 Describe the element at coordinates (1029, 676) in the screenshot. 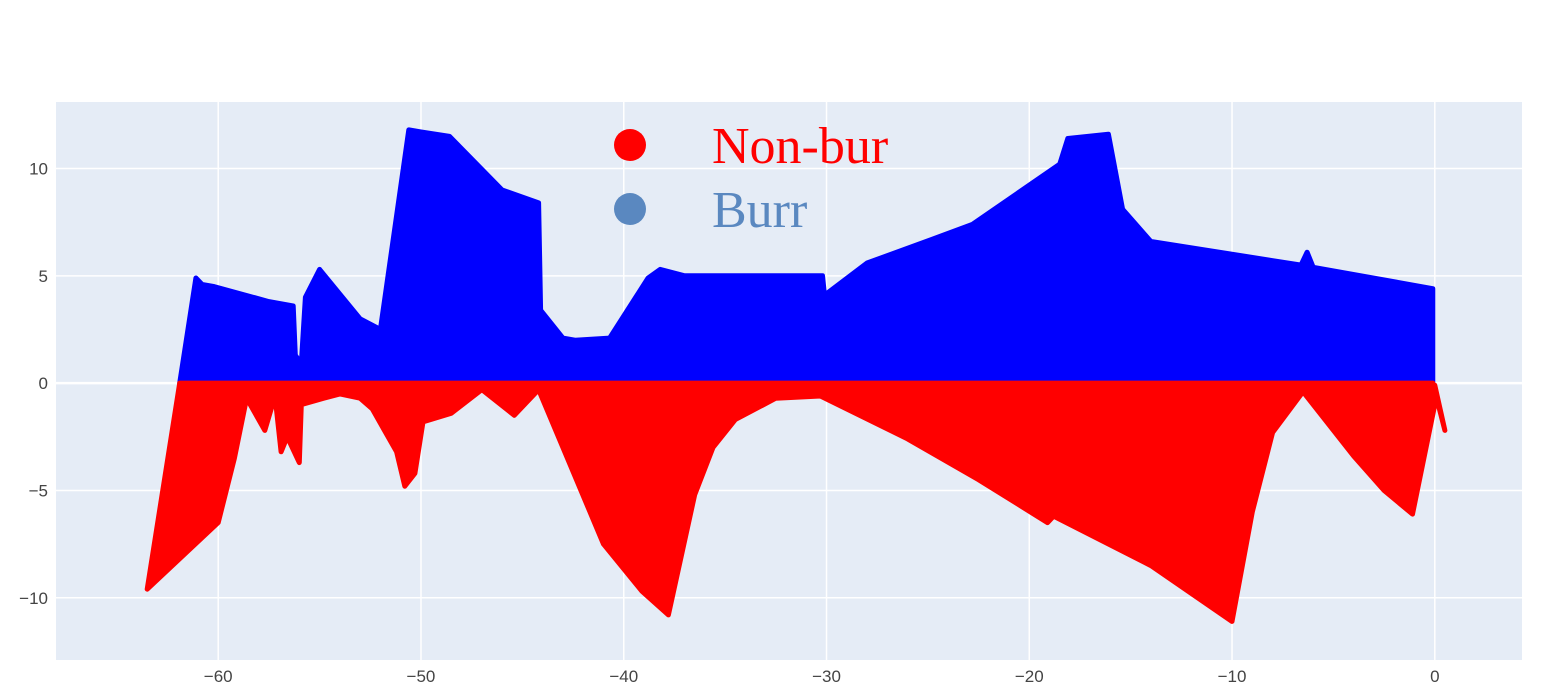

I see `x-tick-label: −20` at that location.